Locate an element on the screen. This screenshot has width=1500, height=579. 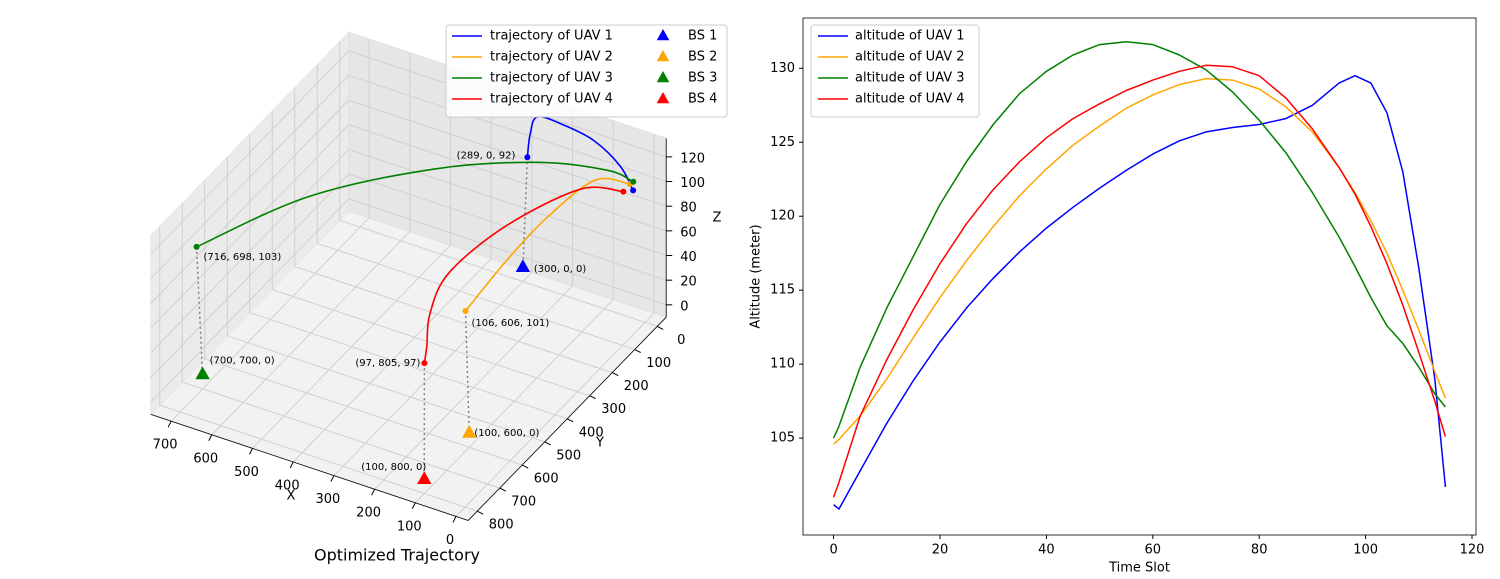
legend-label: BS 4 is located at coordinates (702, 99).